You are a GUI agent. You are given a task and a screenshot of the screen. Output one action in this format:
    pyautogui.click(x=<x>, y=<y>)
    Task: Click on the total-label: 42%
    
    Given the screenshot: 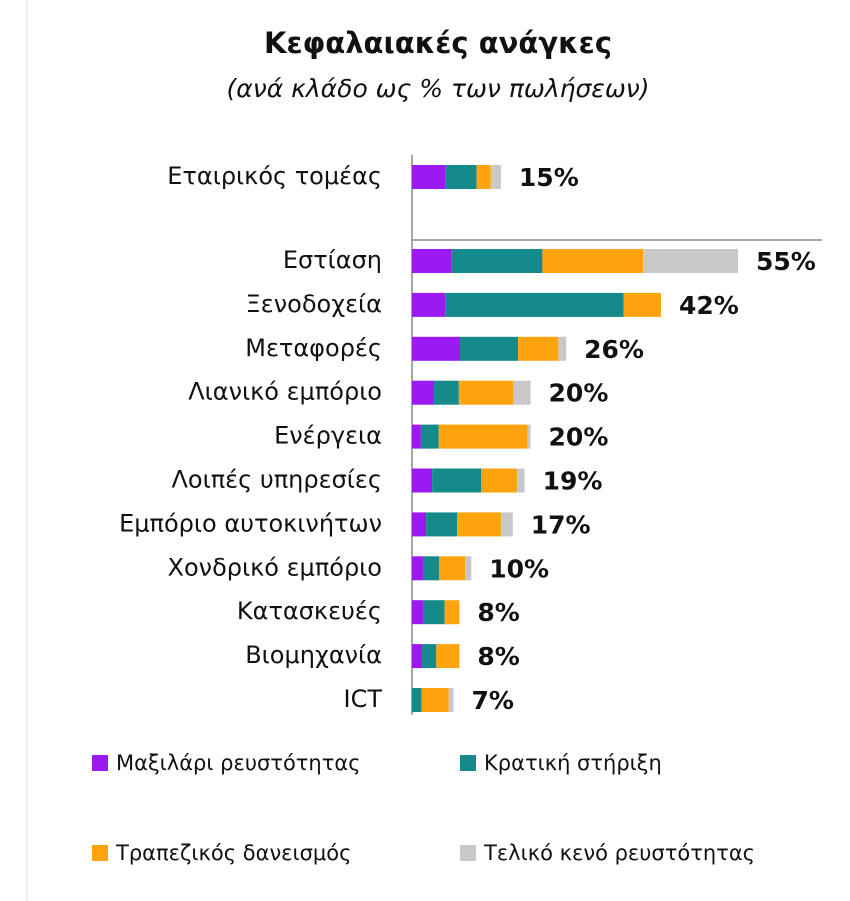 What is the action you would take?
    pyautogui.click(x=709, y=305)
    